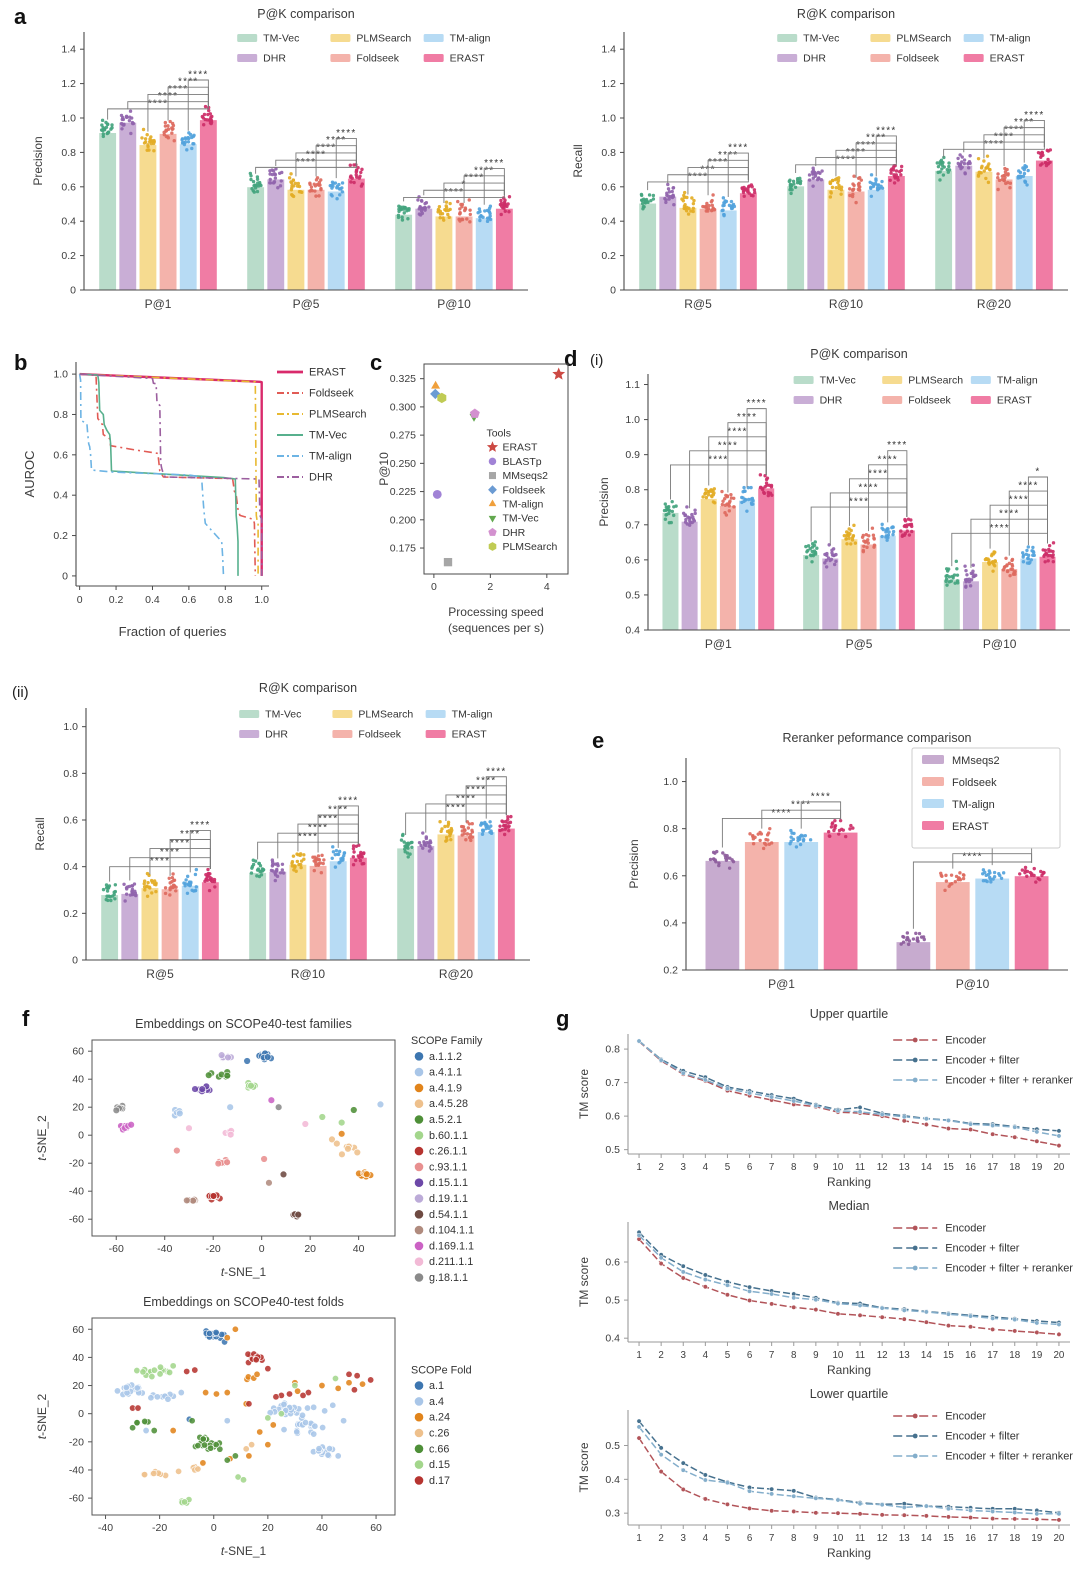 This screenshot has height=1569, width=1080. What do you see at coordinates (403, 492) in the screenshot?
I see `svg-text: 0.225` at bounding box center [403, 492].